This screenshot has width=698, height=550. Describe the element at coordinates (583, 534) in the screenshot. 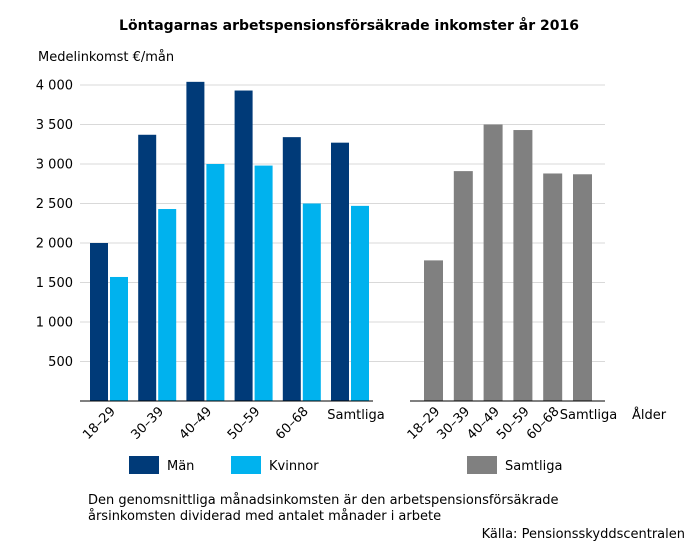

I see `source-note: Källa: Pensionsskyddscentralen` at that location.